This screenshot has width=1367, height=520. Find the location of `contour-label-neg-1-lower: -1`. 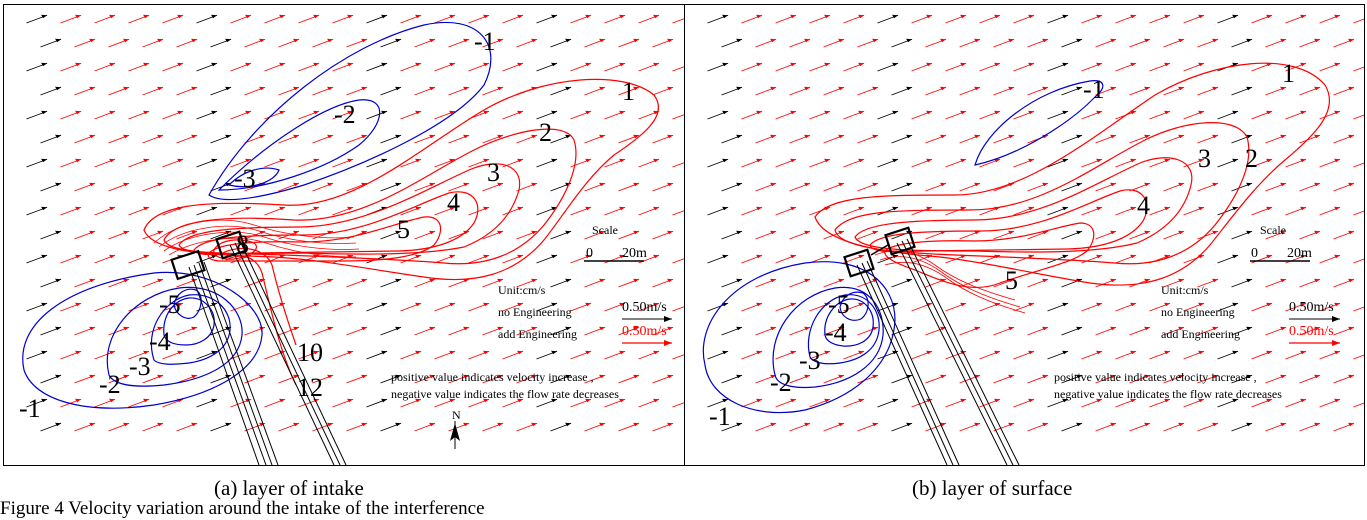

contour-label-neg-1-lower: -1 is located at coordinates (720, 416).